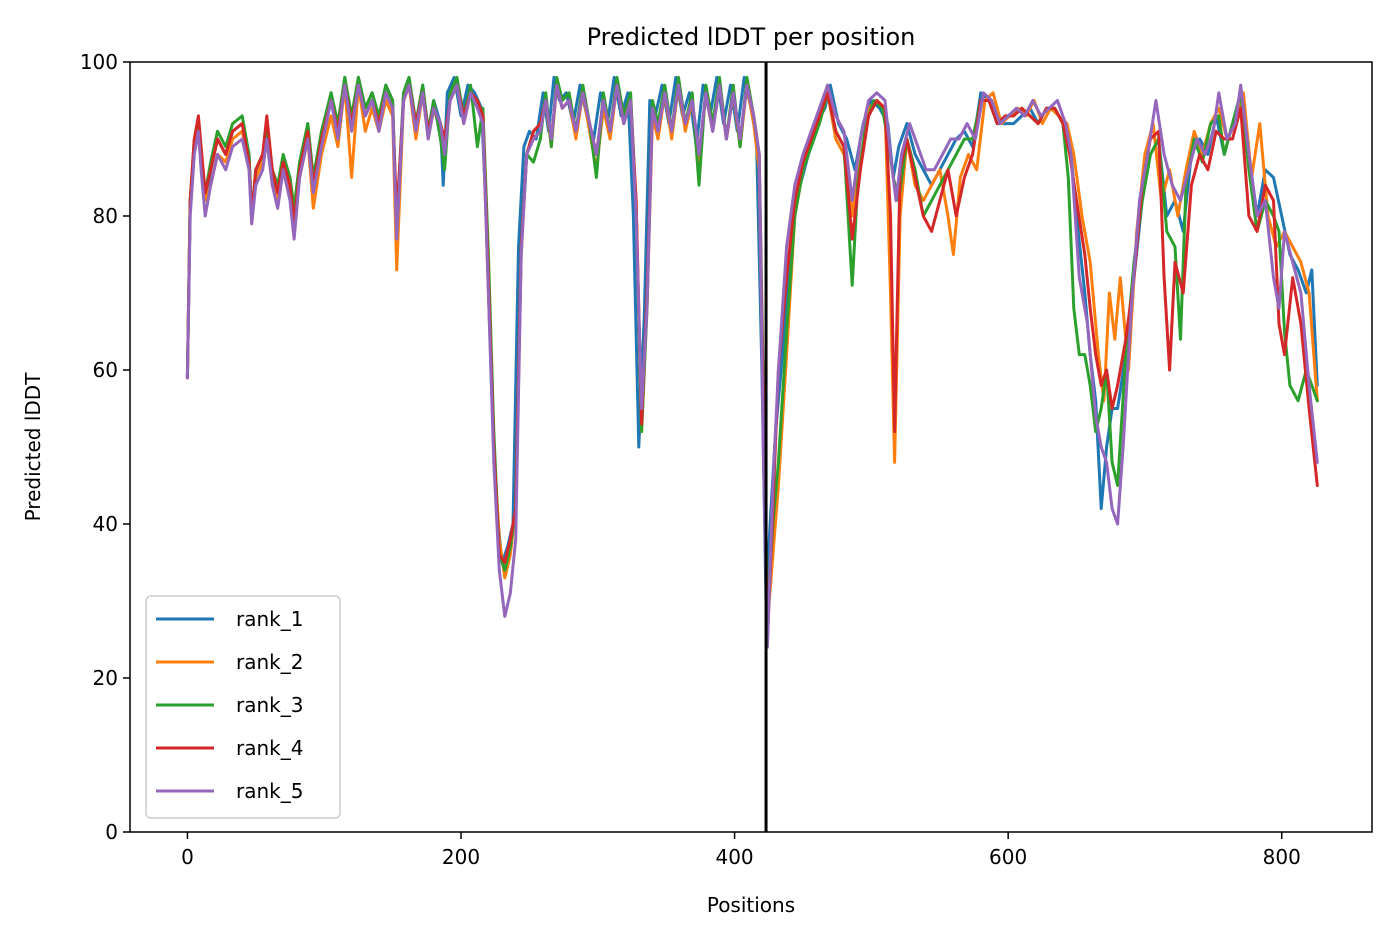  What do you see at coordinates (105, 524) in the screenshot?
I see `y-tick-label: 40` at bounding box center [105, 524].